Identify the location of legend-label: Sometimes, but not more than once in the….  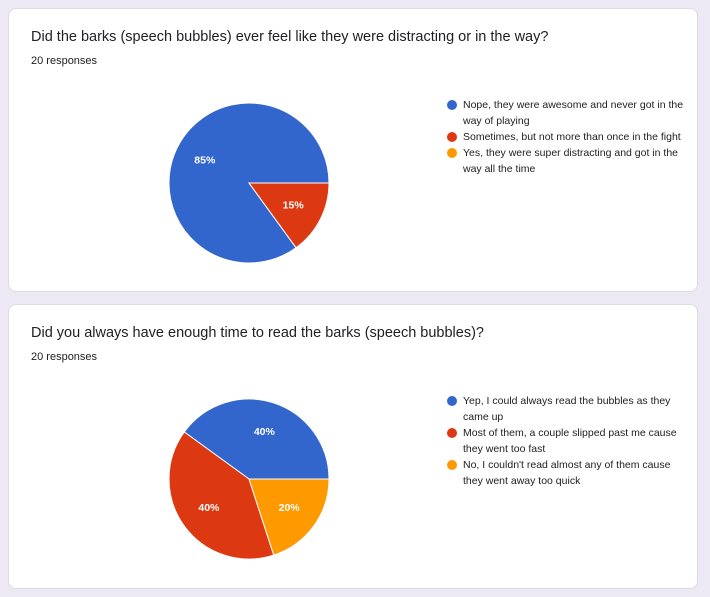
(572, 137).